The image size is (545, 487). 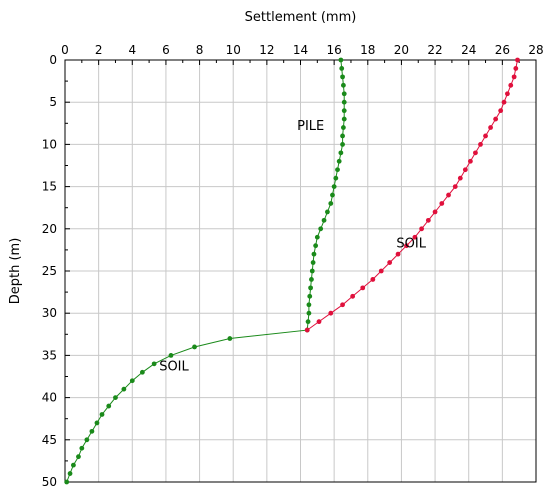 I want to click on x-axis-title: Settlement (mm), so click(x=301, y=17).